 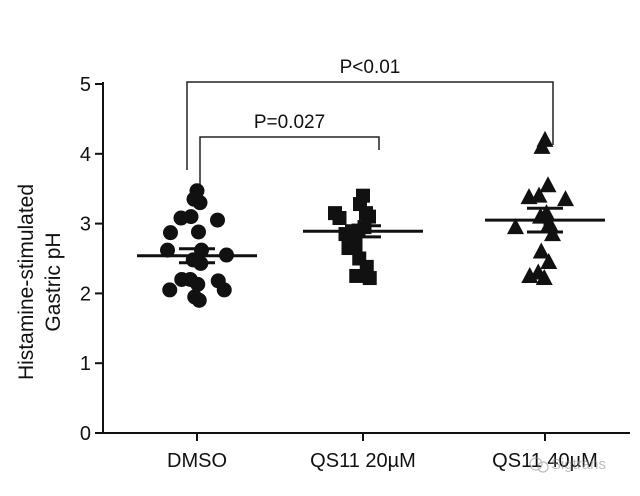 I want to click on y-tick-label: 0, so click(x=85, y=434).